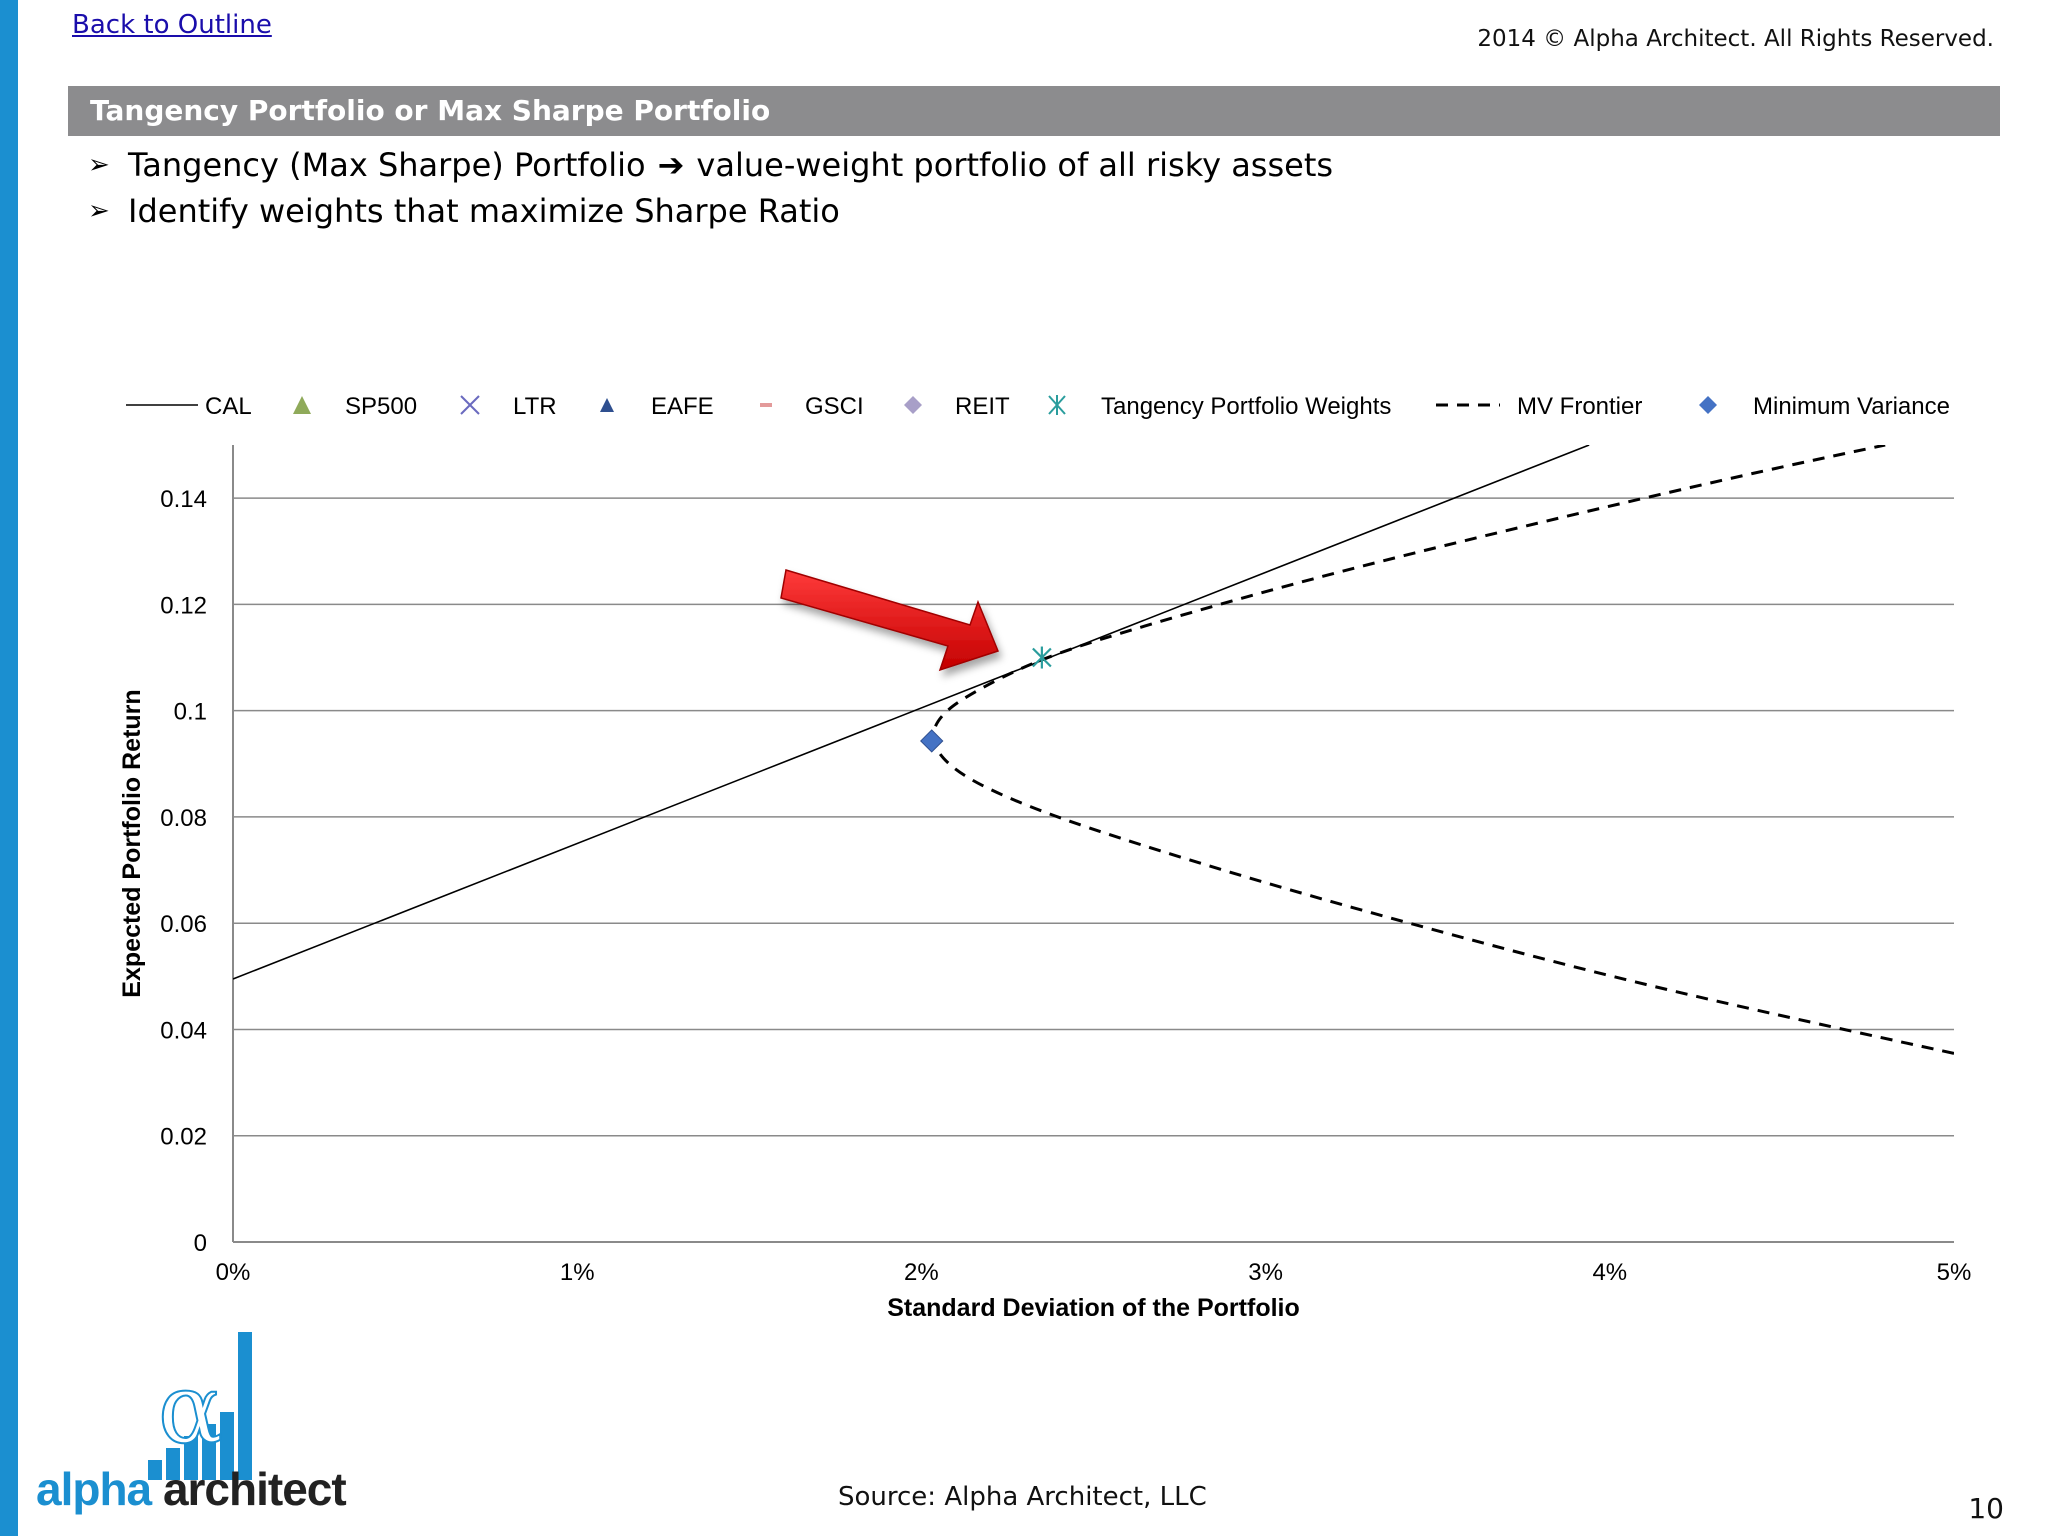 The image size is (2048, 1536). What do you see at coordinates (200, 1243) in the screenshot?
I see `y-tick-label: 0` at bounding box center [200, 1243].